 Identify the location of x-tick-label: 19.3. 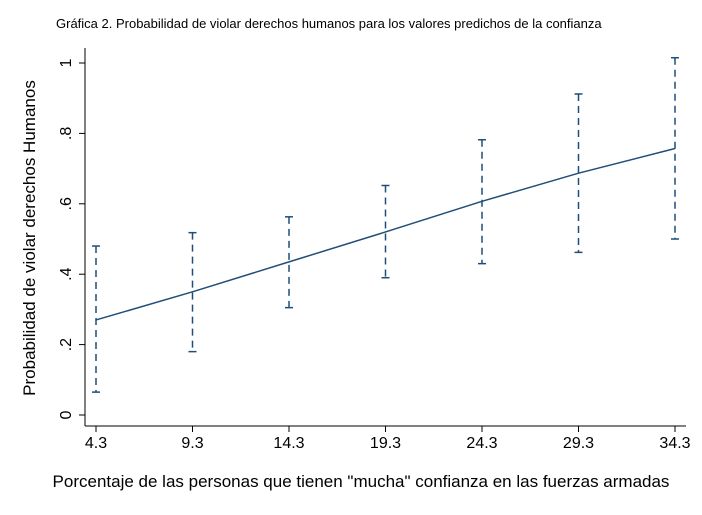
(385, 443).